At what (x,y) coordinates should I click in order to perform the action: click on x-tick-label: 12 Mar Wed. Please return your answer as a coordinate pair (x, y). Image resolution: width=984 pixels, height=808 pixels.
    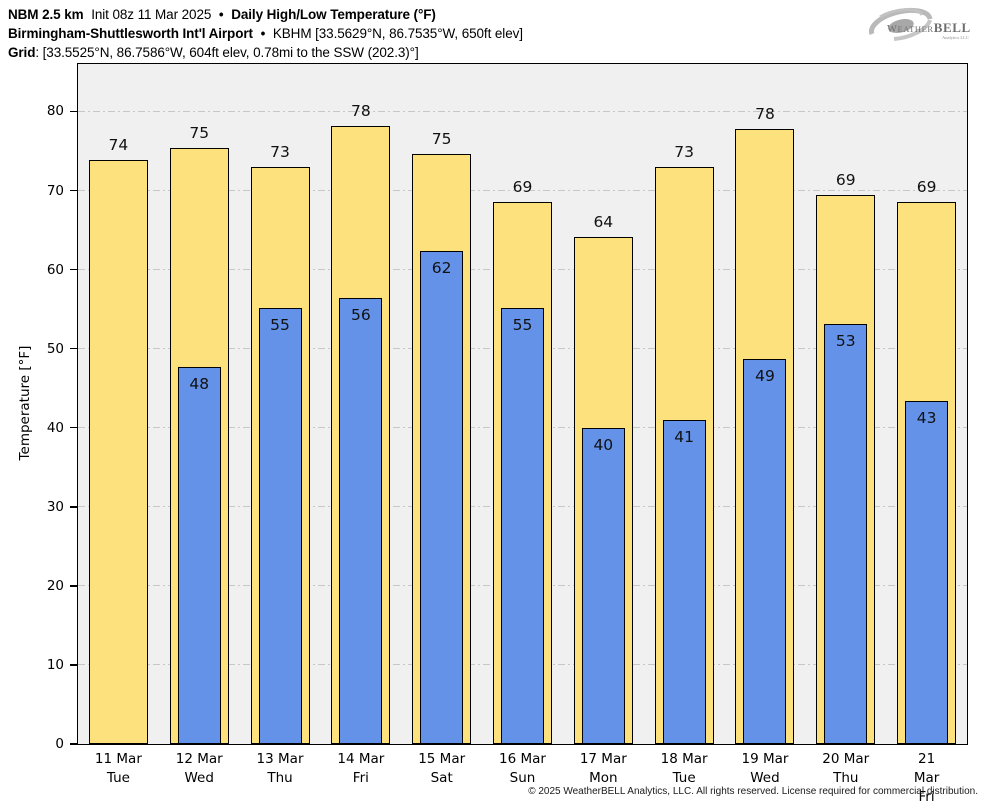
    Looking at the image, I should click on (199, 768).